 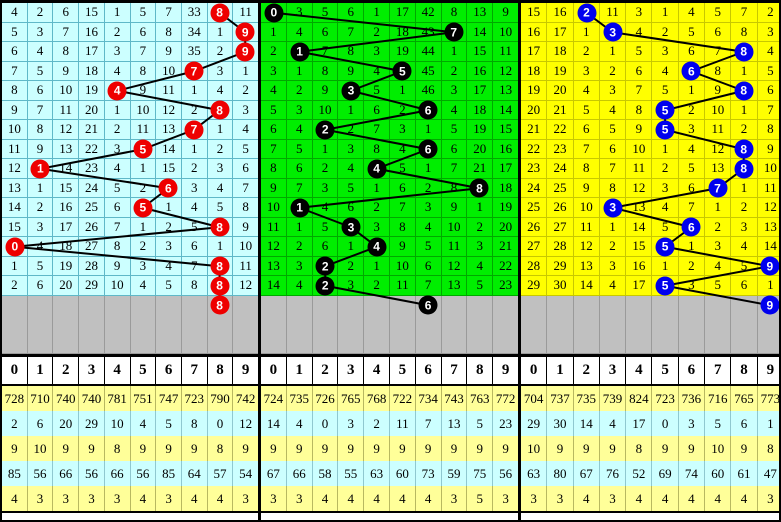 I want to click on stats-cell: 739, so click(x=613, y=398).